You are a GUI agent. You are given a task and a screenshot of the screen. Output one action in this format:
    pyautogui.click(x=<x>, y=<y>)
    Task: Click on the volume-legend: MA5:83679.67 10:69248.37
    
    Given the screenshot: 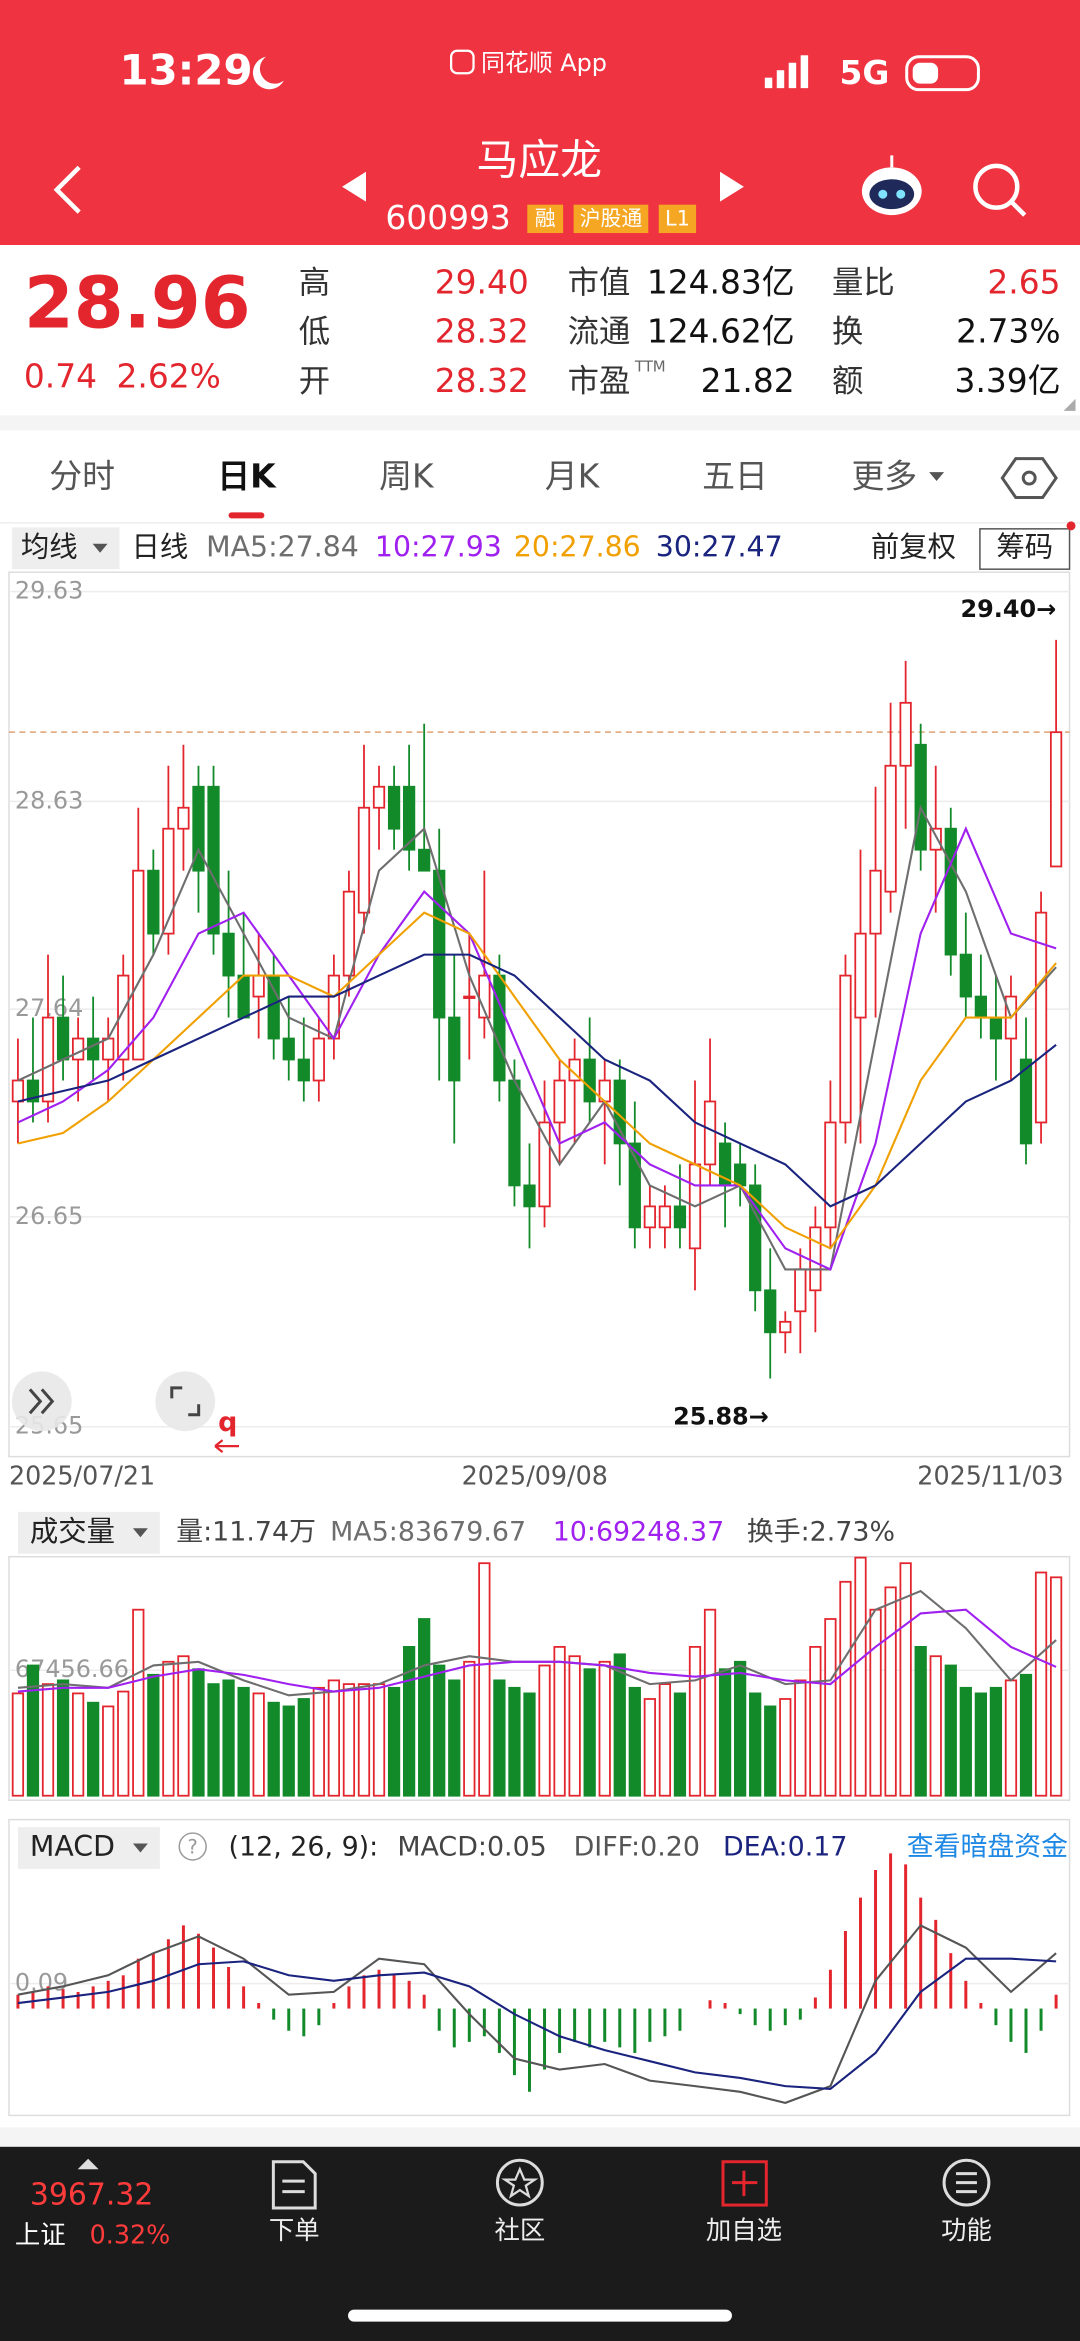 What is the action you would take?
    pyautogui.click(x=527, y=1531)
    